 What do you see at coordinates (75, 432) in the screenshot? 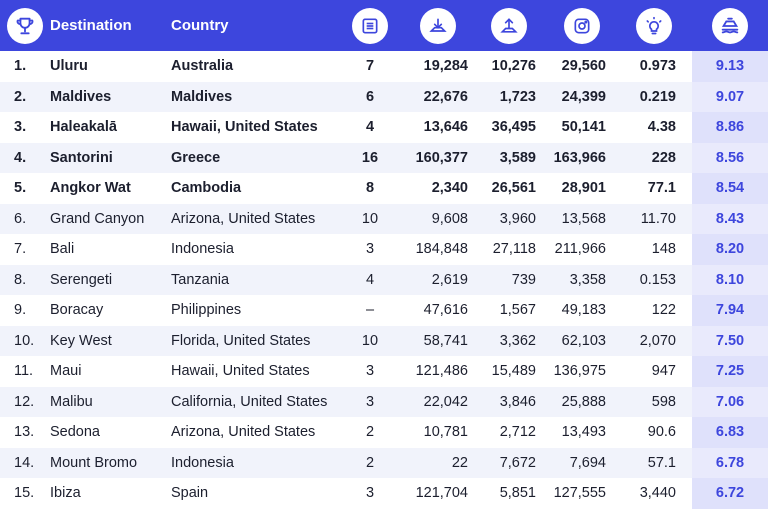
I see `destination-cell: Sedona` at bounding box center [75, 432].